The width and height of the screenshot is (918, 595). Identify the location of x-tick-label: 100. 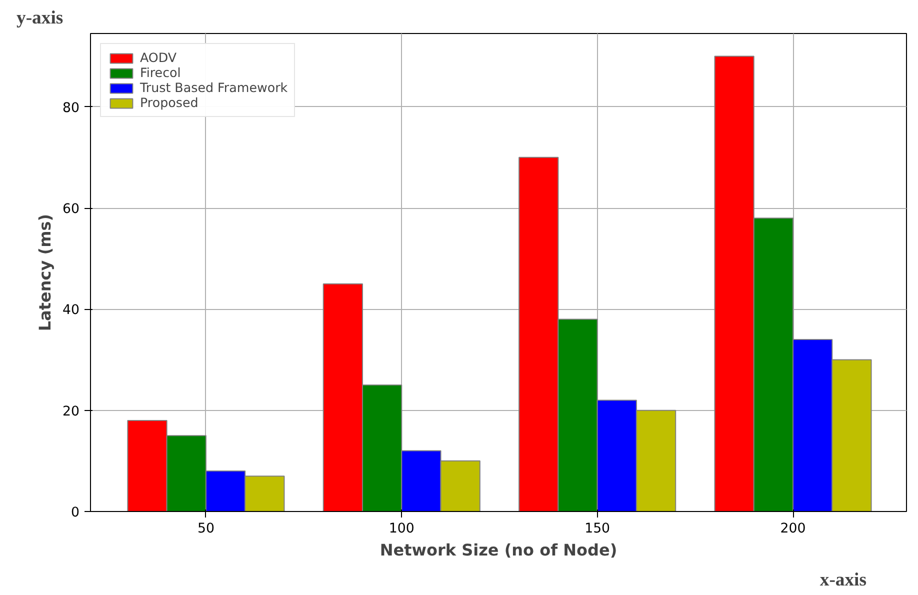
(401, 529).